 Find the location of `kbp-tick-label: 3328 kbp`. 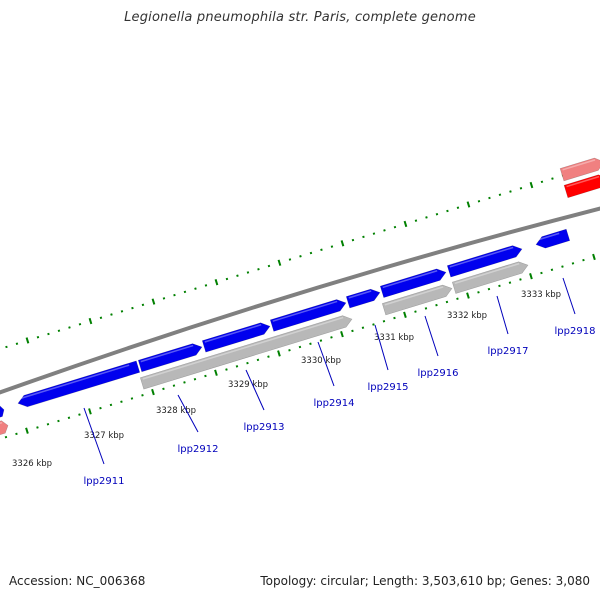

kbp-tick-label: 3328 kbp is located at coordinates (176, 411).